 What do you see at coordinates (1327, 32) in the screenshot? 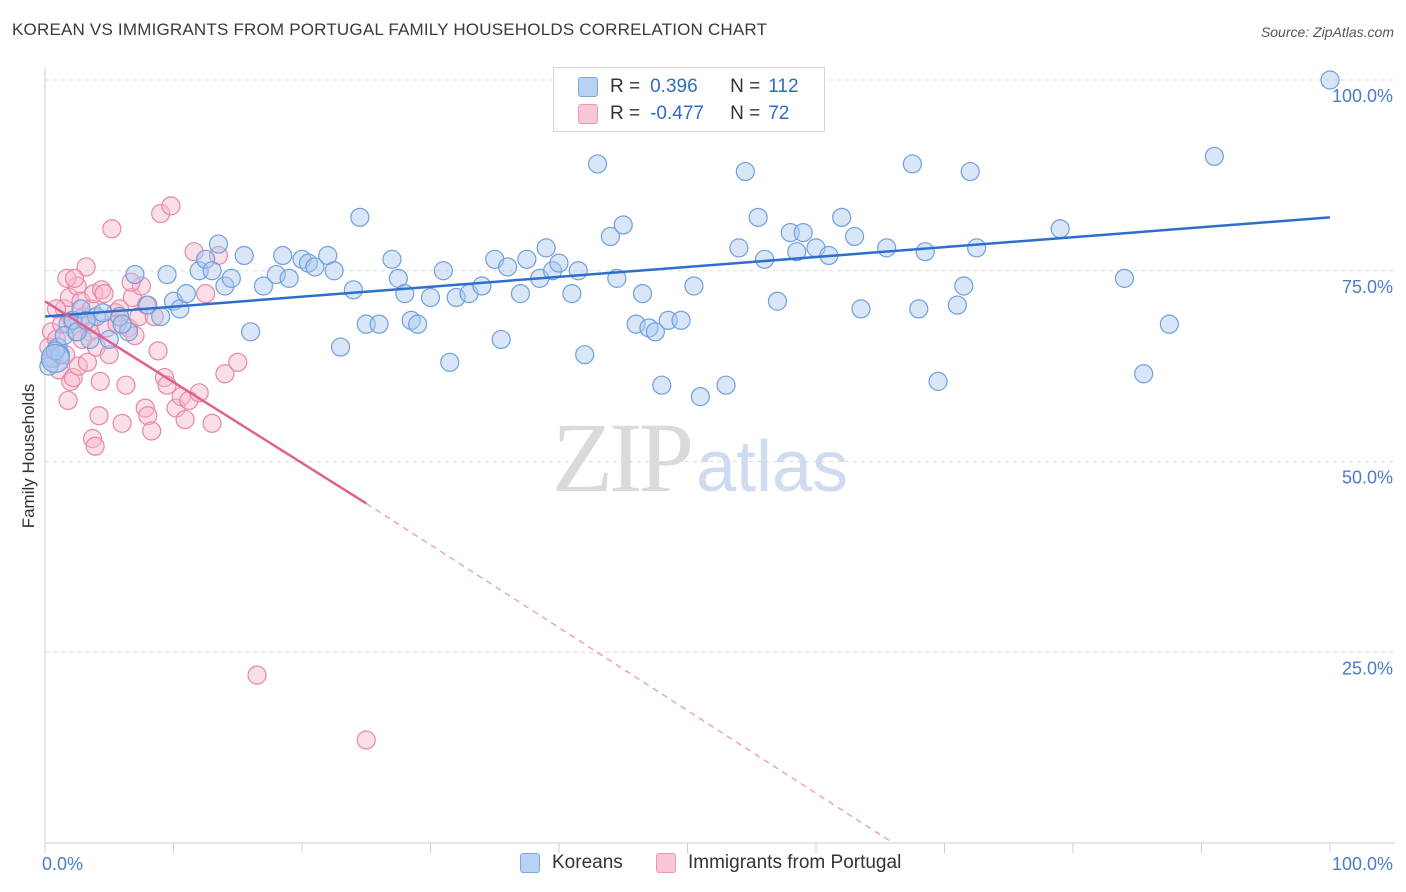
I see `source-label: Source: ZipAtlas.com` at bounding box center [1327, 32].